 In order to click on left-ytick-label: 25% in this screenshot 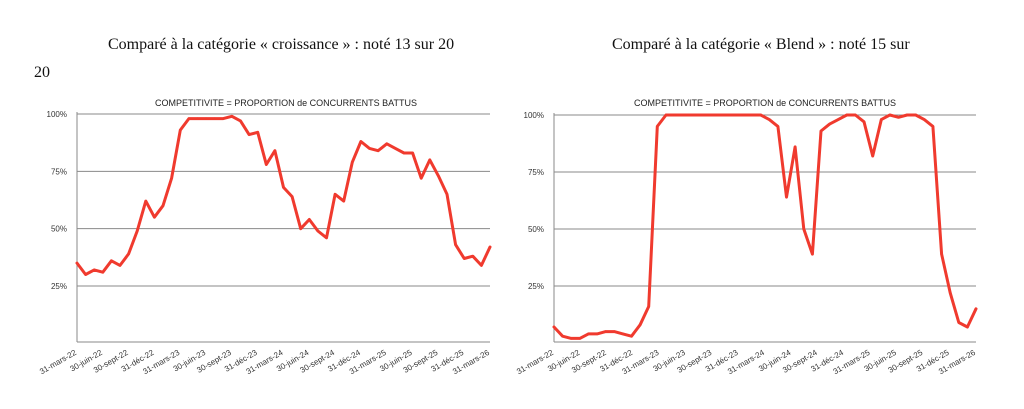, I will do `click(59, 286)`.